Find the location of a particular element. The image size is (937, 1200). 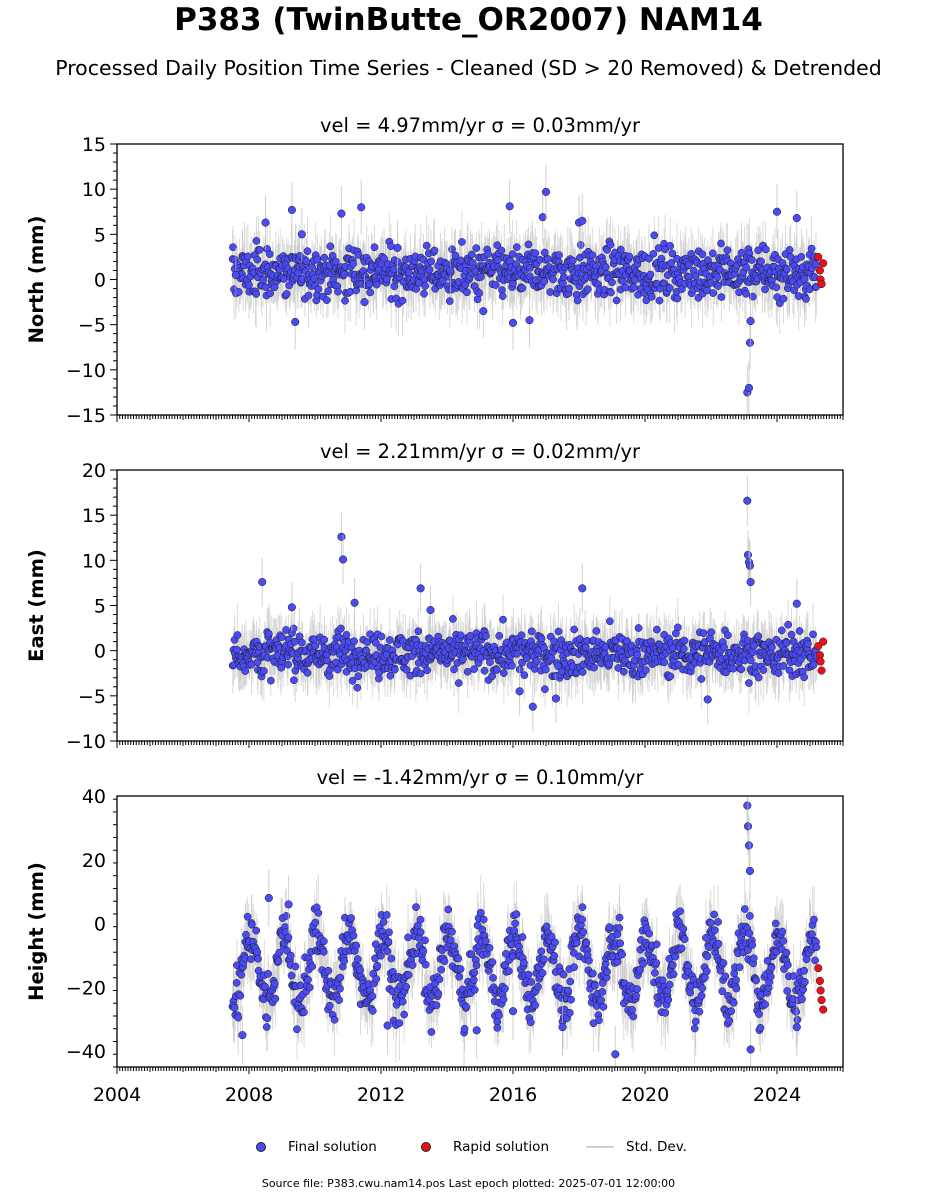

panel-title: vel = 4.97mm/yr σ = 0.03mm/yr is located at coordinates (480, 125).